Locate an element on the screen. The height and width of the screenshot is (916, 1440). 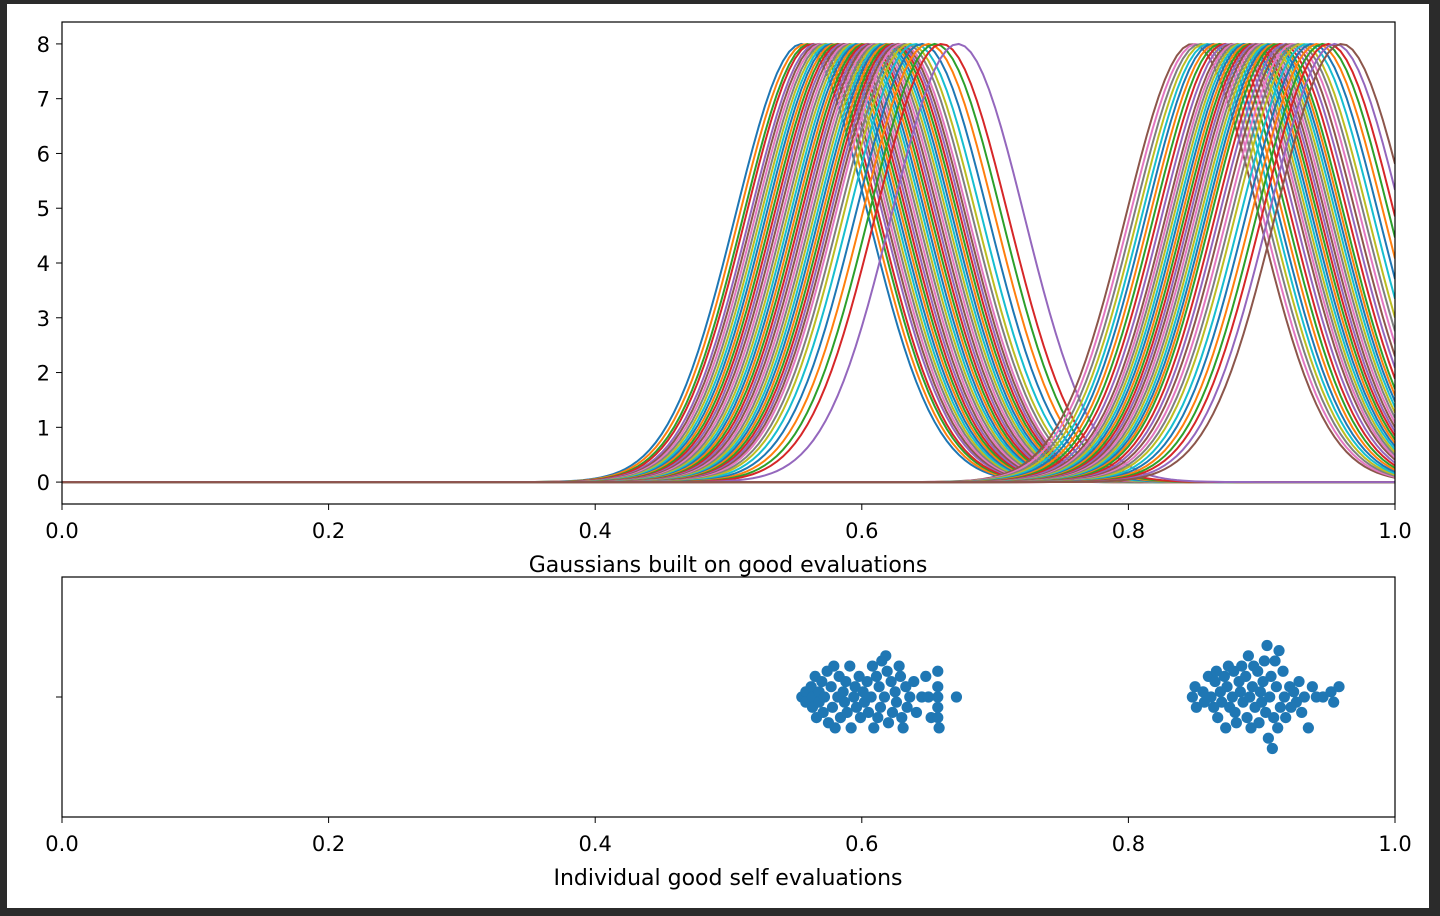
y-tick-label: 5 is located at coordinates (43, 209).